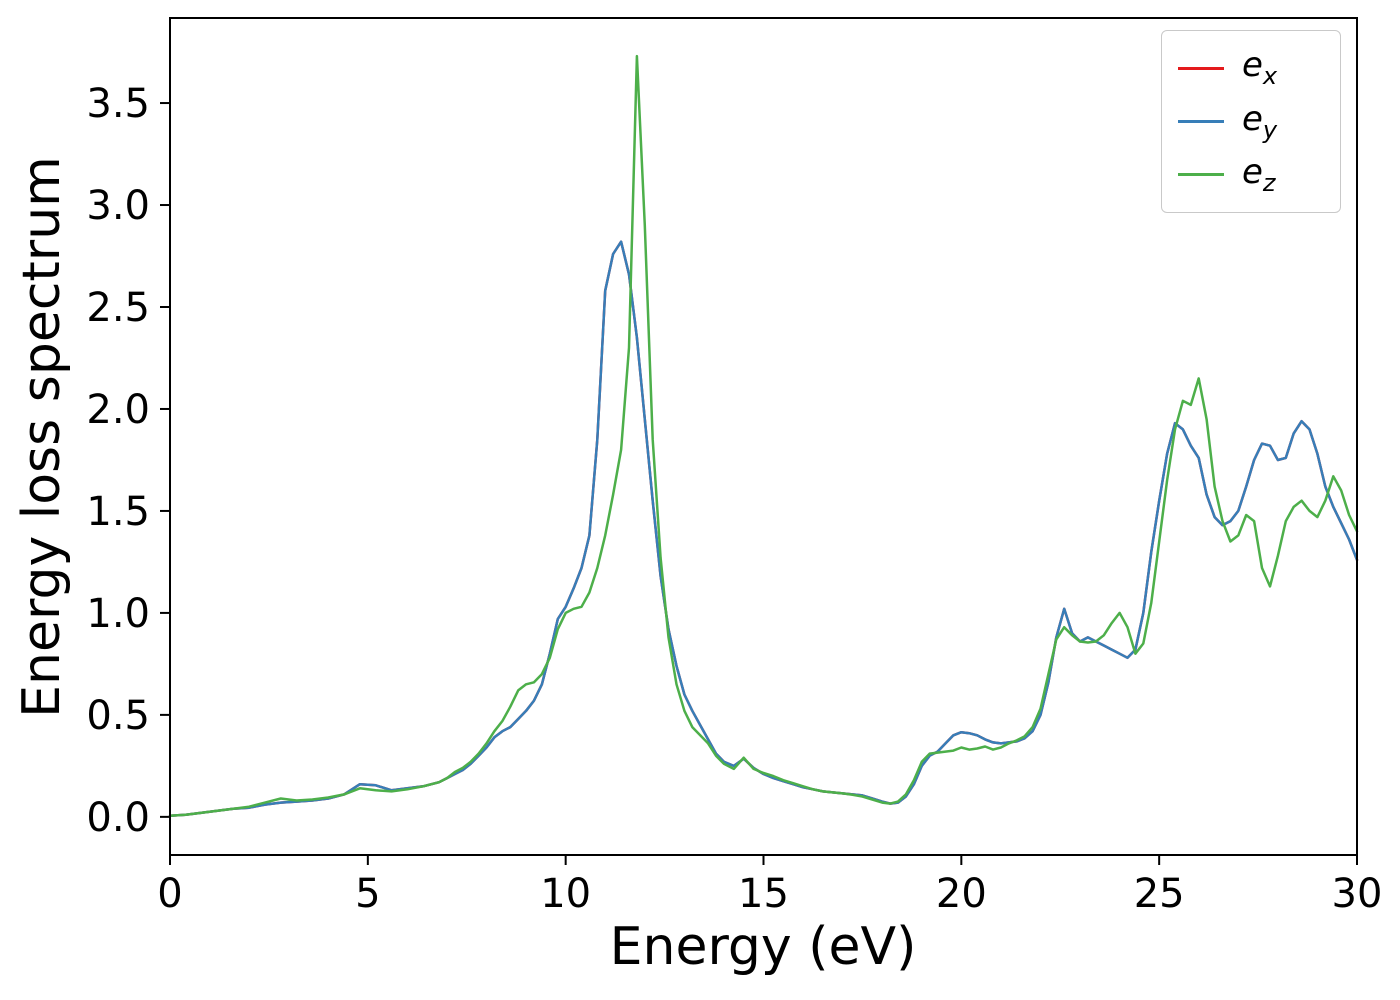  Describe the element at coordinates (1270, 76) in the screenshot. I see `legend-label-ex-sub: x` at that location.